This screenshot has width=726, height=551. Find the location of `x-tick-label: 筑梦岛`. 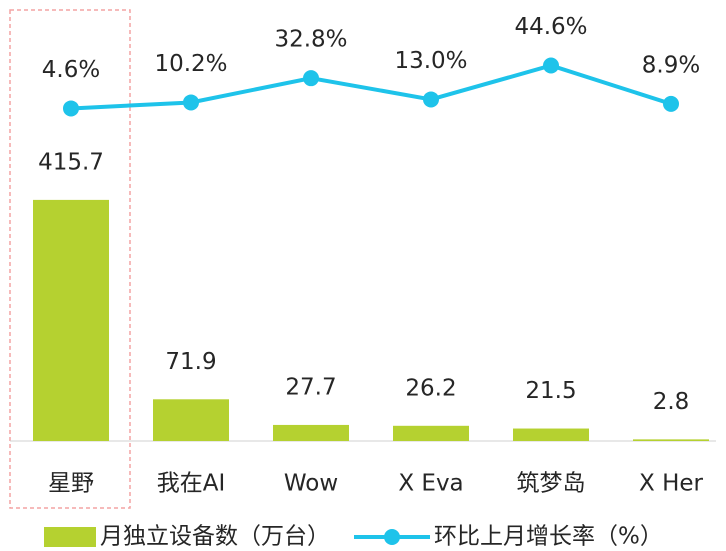

x-tick-label: 筑梦岛 is located at coordinates (551, 484).